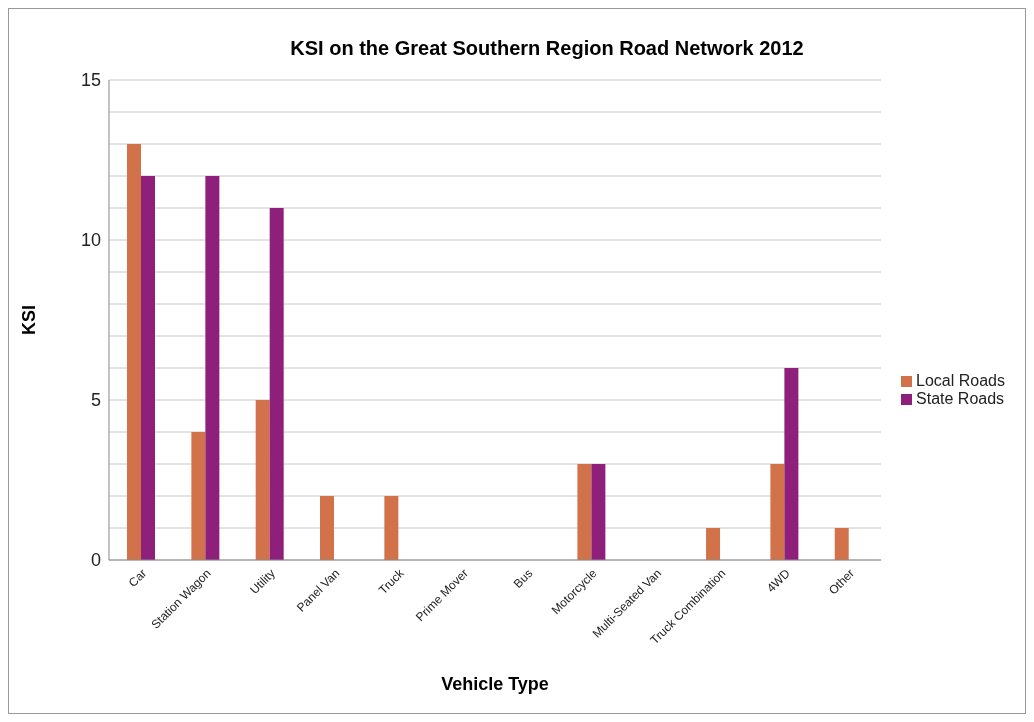 This screenshot has width=1034, height=722. I want to click on legend-label: State Roads, so click(960, 398).